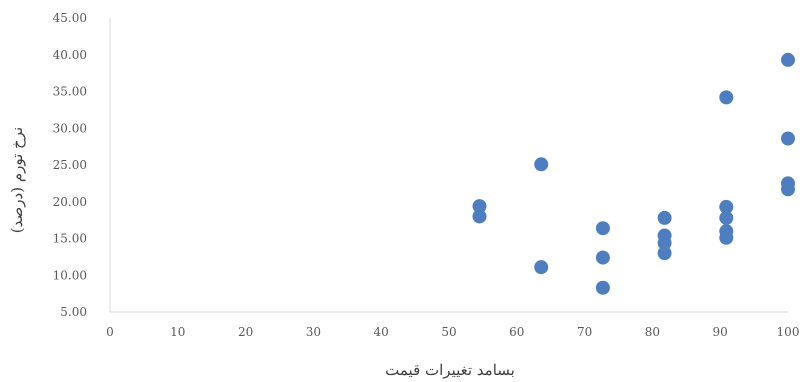 The width and height of the screenshot is (804, 382). I want to click on y-tick-label: 25.00, so click(70, 165).